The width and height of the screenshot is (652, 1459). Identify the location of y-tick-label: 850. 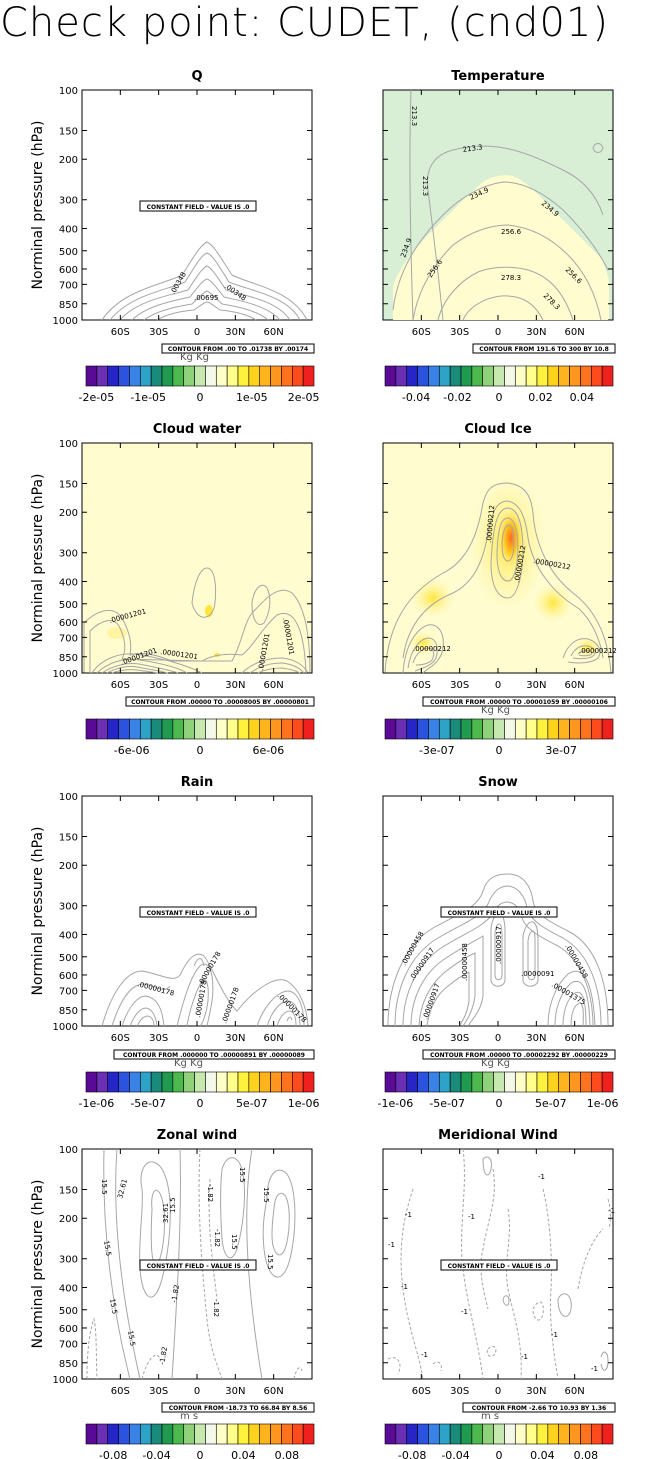
(68, 658).